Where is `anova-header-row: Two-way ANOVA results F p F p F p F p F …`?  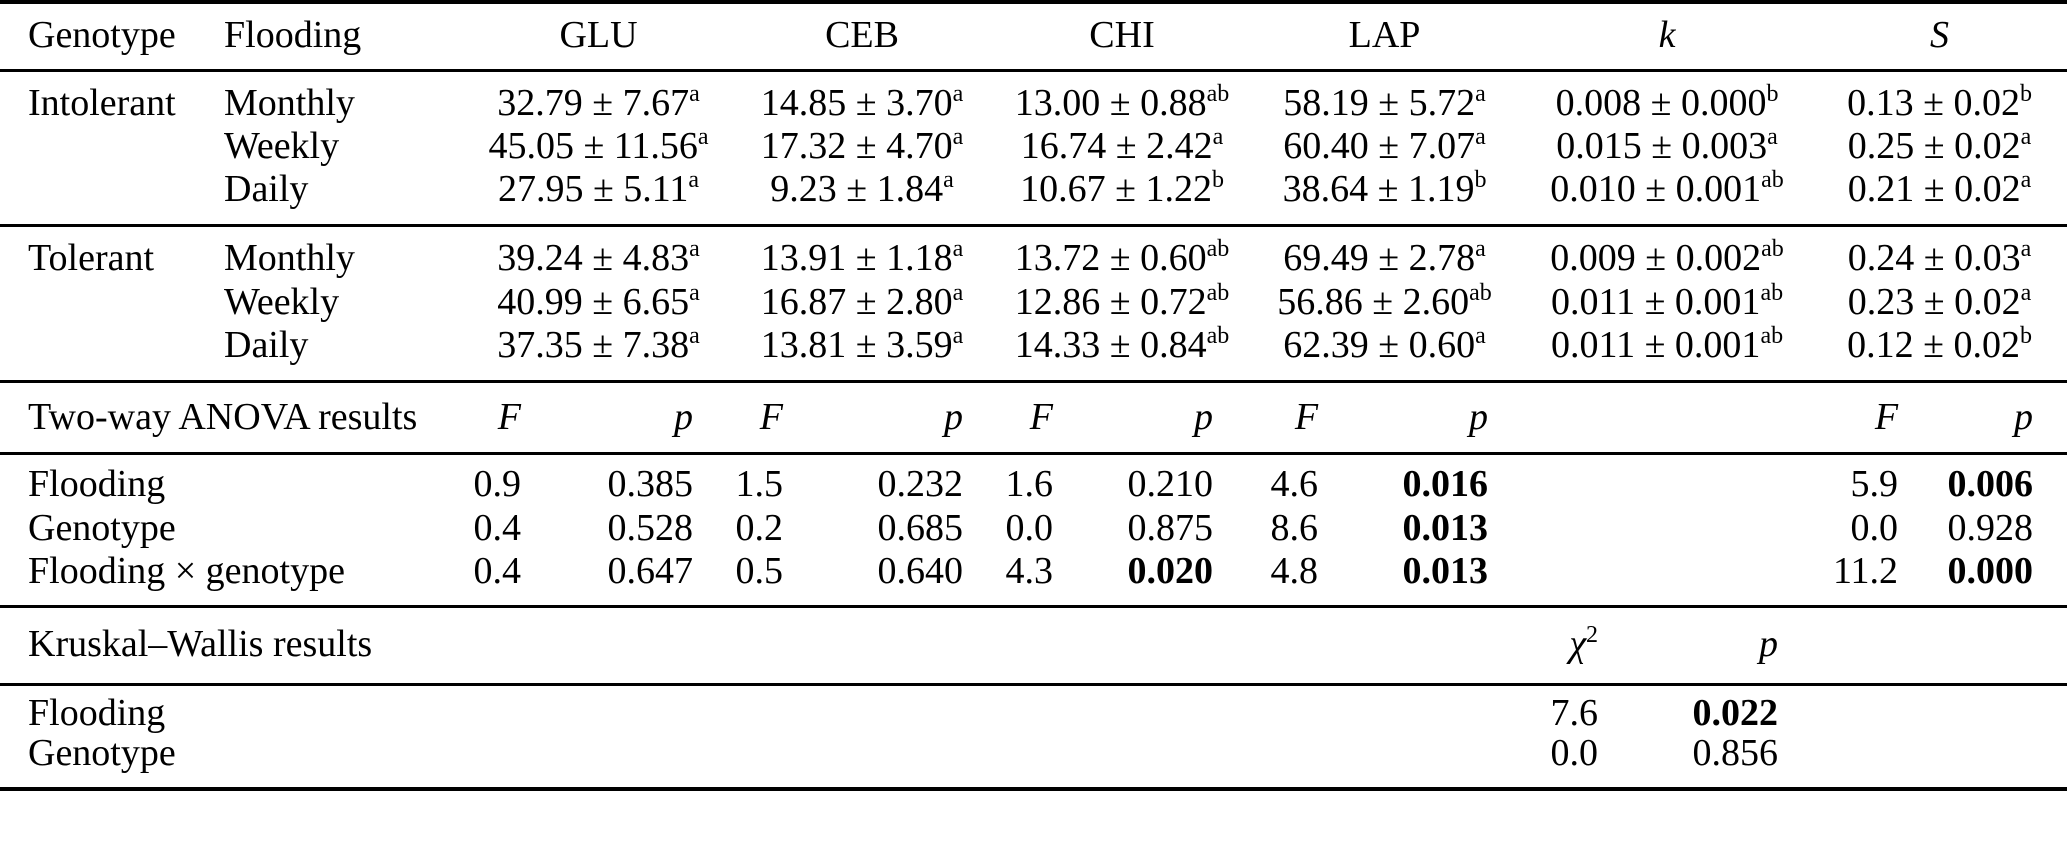
anova-header-row: Two-way ANOVA results F p F p F p F p F … is located at coordinates (1033, 418).